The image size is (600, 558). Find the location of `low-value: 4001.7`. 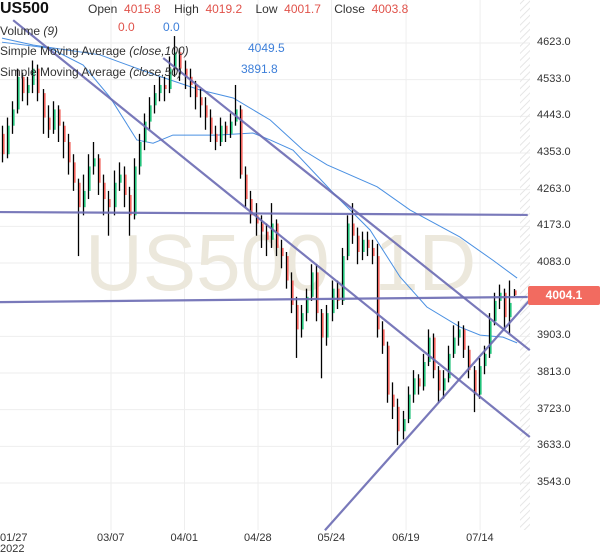

low-value: 4001.7 is located at coordinates (302, 9).